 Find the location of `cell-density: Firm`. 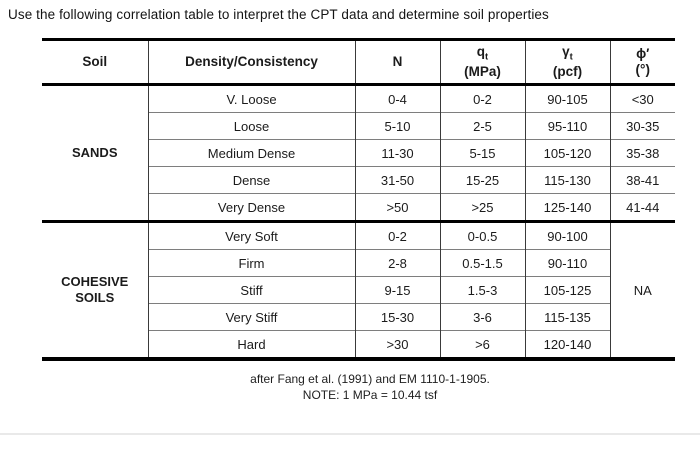

cell-density: Firm is located at coordinates (251, 263).